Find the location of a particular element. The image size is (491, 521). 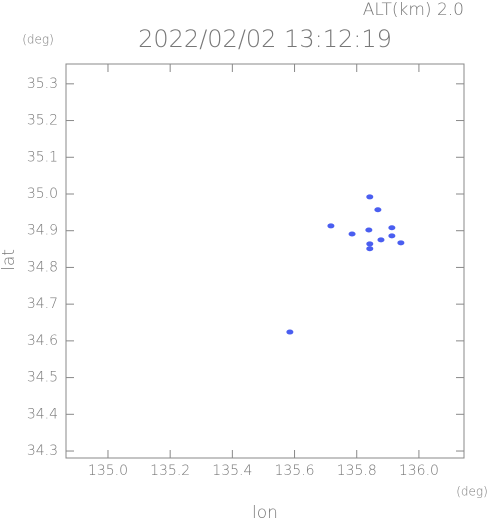

x-unit: (deg) is located at coordinates (472, 492).